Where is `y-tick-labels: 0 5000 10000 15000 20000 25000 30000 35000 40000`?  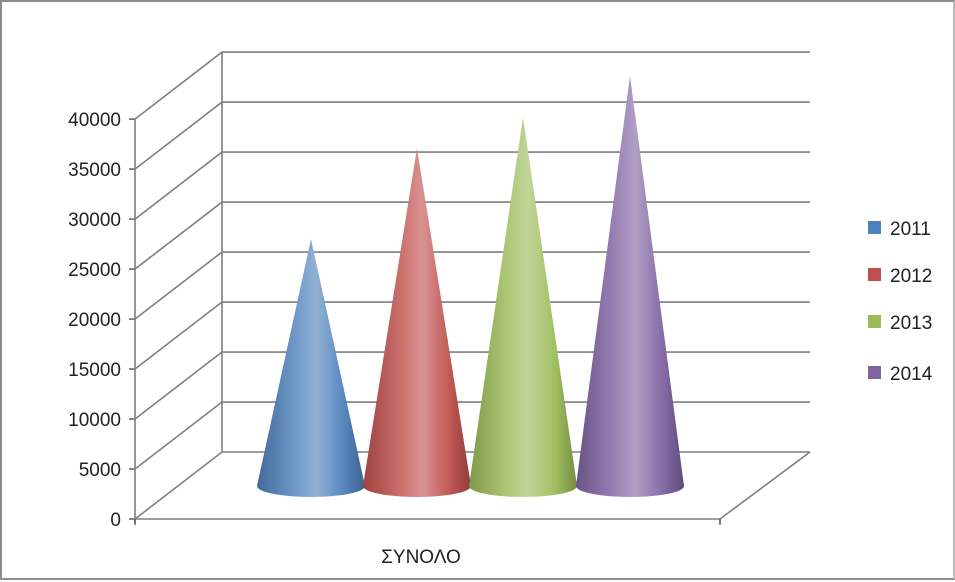 y-tick-labels: 0 5000 10000 15000 20000 25000 30000 35000 40000 is located at coordinates (94, 320).